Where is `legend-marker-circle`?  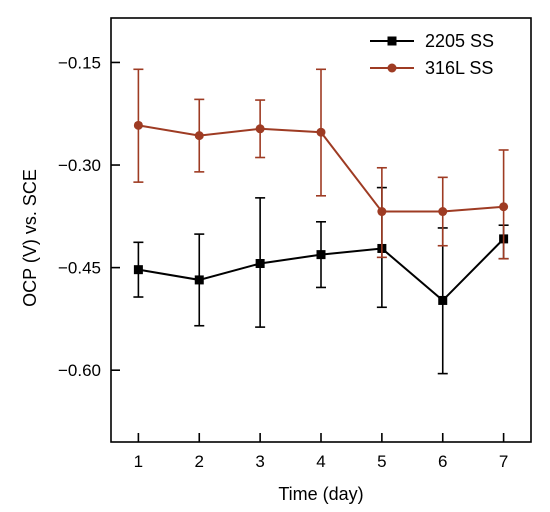
legend-marker-circle is located at coordinates (392, 68).